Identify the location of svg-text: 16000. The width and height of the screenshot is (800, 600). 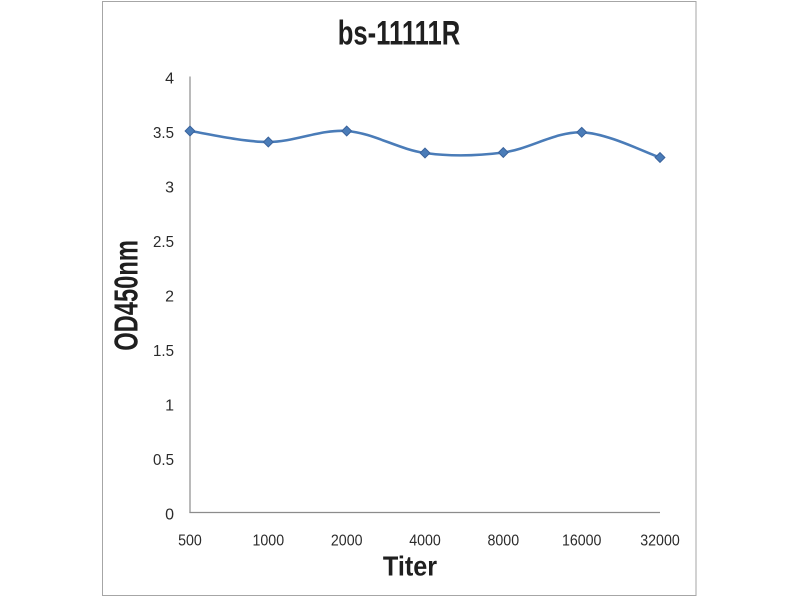
(582, 540).